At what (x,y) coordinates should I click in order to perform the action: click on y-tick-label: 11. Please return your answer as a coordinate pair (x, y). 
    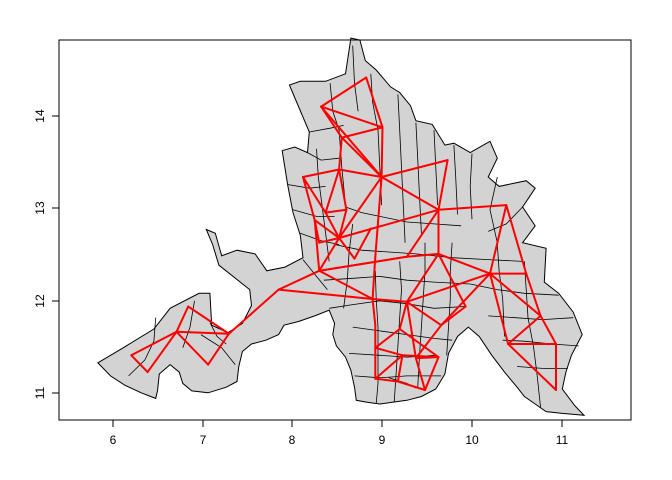
    Looking at the image, I should click on (40, 392).